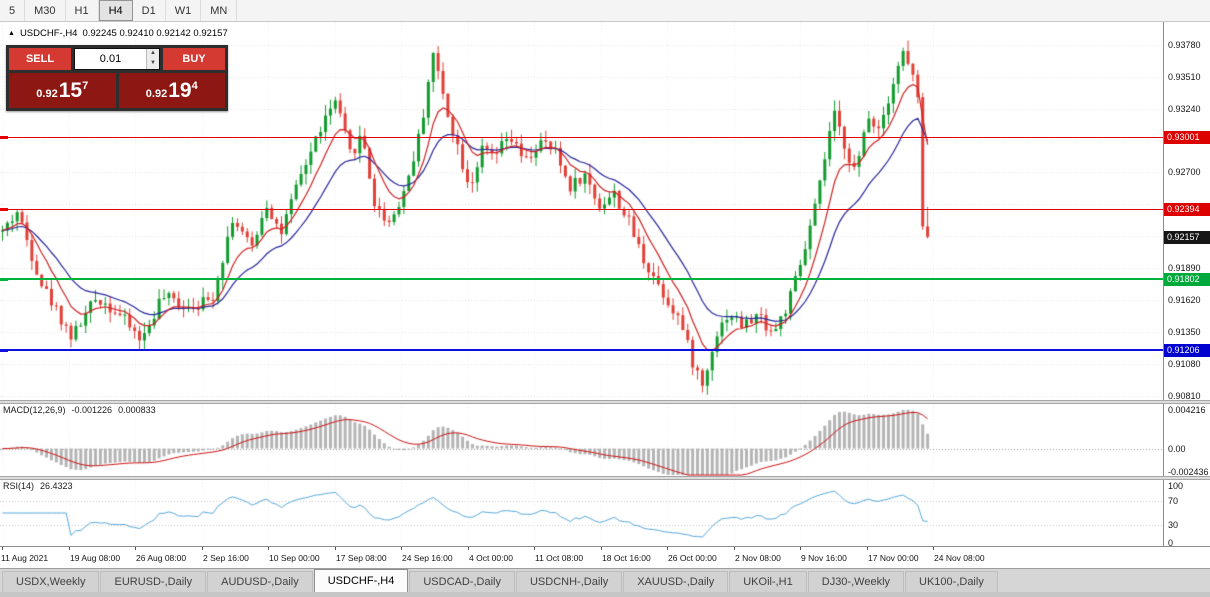  Describe the element at coordinates (676, 581) in the screenshot. I see `tab-xauusd-daily: XAUUSD-,Daily` at that location.